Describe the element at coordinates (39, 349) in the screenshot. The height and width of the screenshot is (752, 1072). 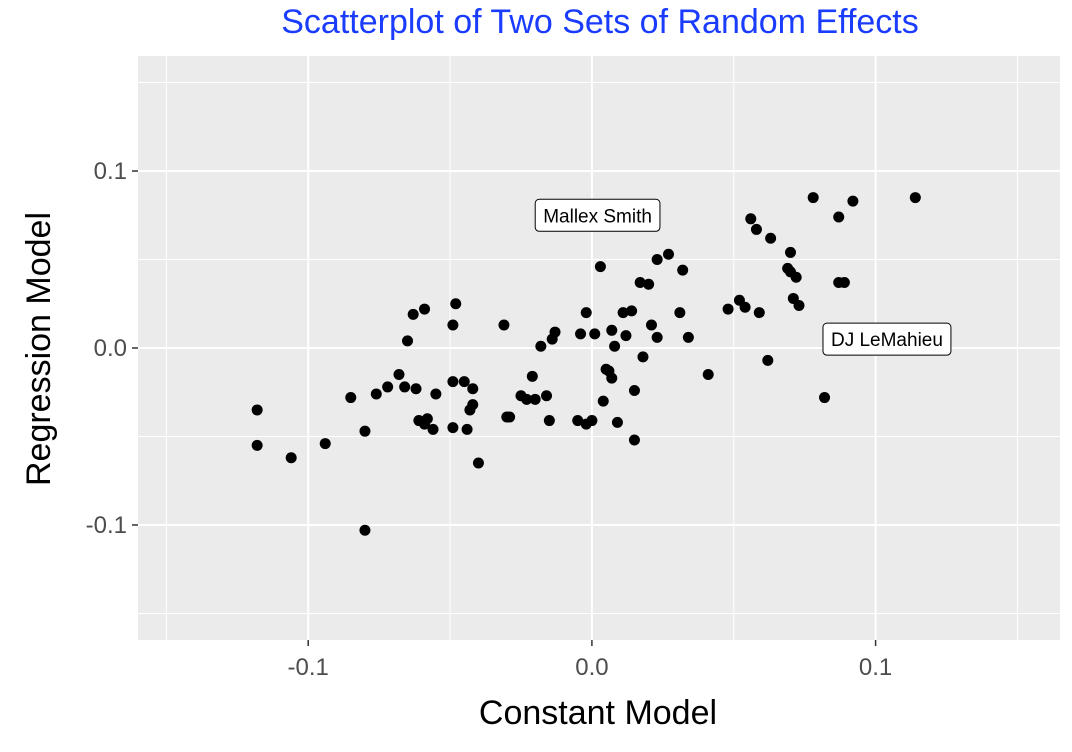
I see `y-axis-title: Regression Model` at that location.